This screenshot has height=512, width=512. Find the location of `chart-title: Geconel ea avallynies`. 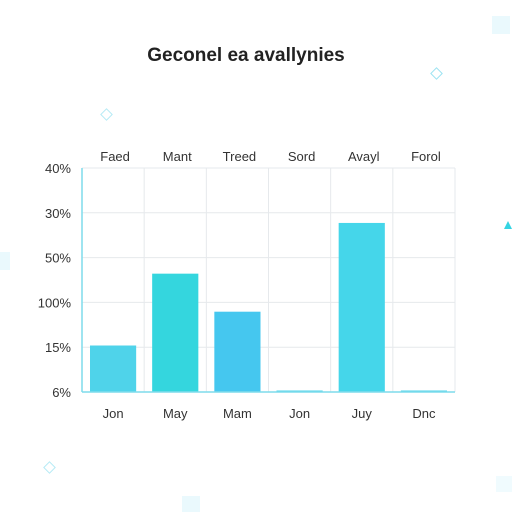

chart-title: Geconel ea avallynies is located at coordinates (246, 55).